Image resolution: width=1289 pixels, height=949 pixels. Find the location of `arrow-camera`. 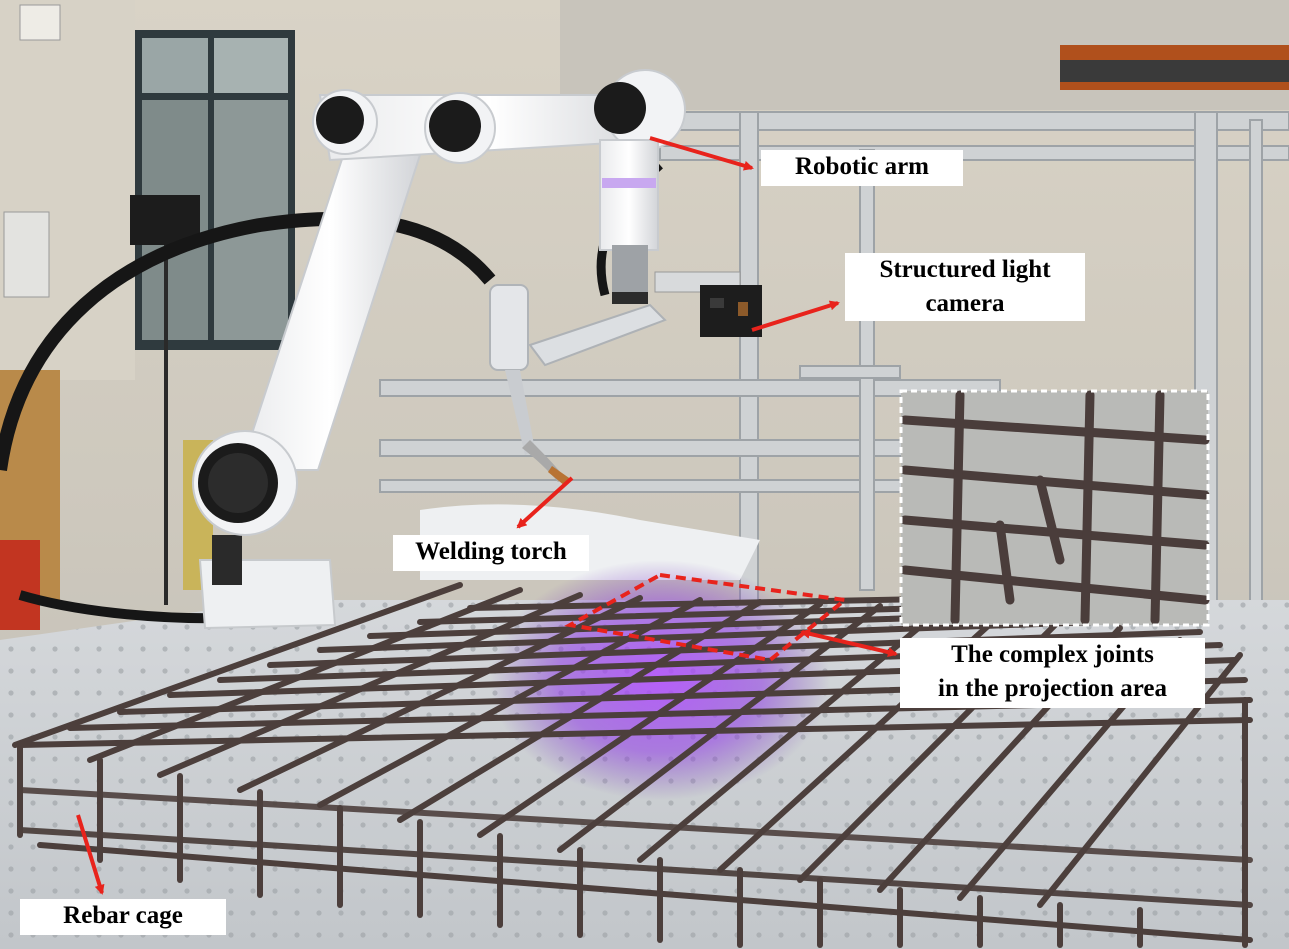

arrow-camera is located at coordinates (795, 316).